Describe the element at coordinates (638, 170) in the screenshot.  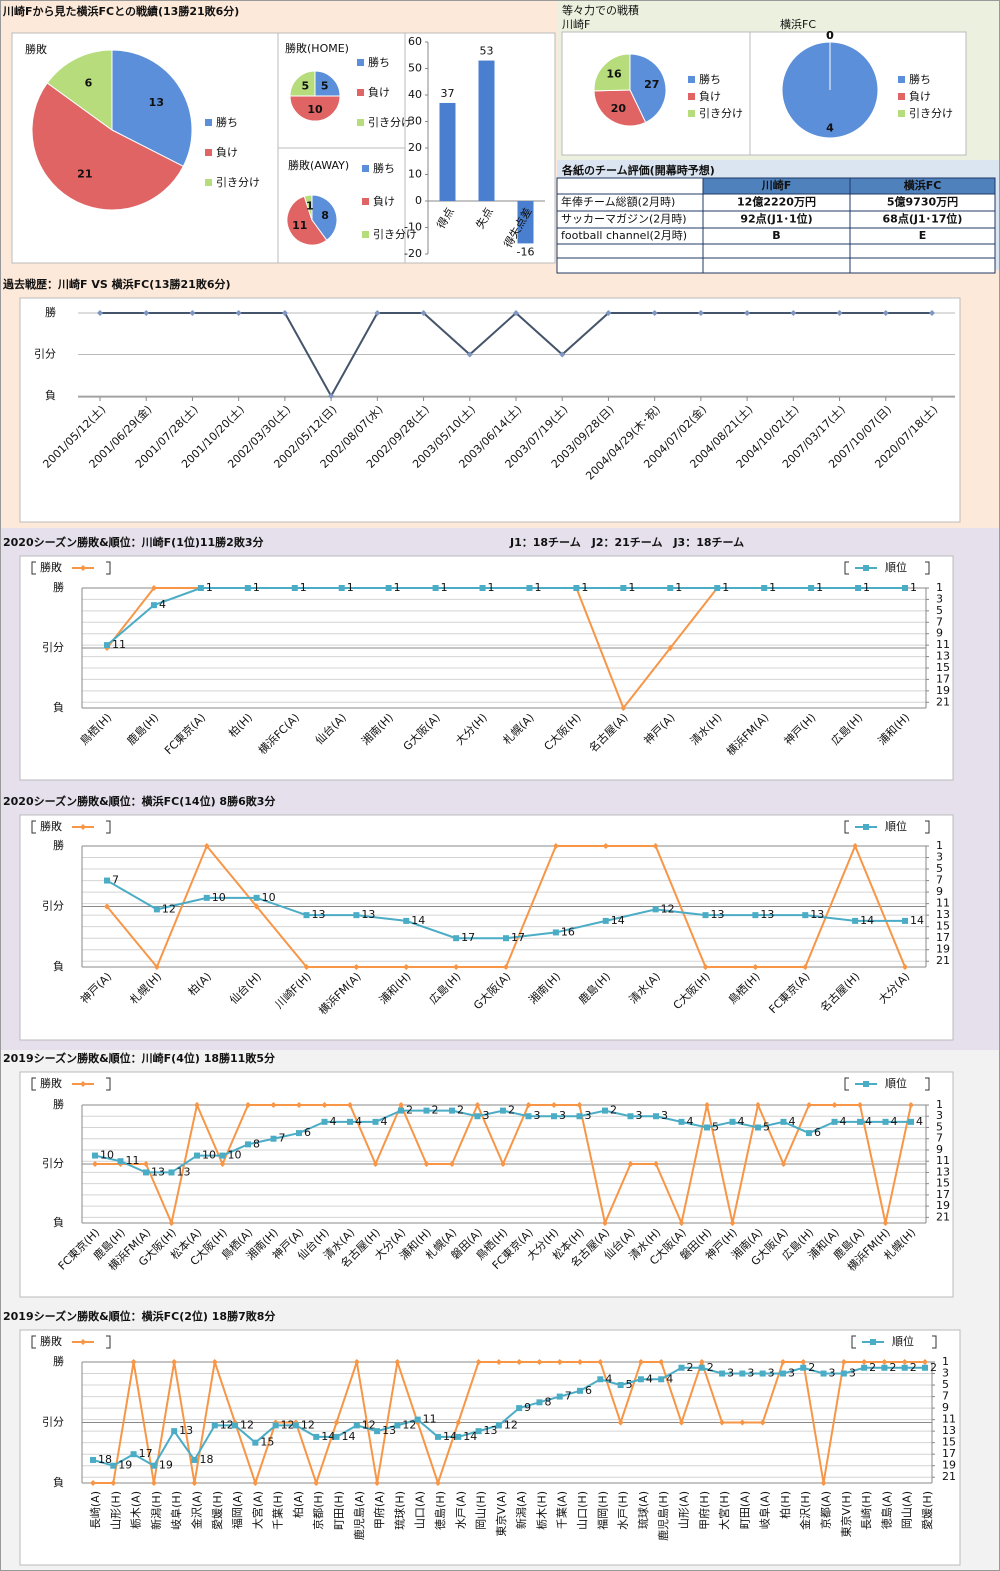
I see `table-title: 各紙のチーム評価(開幕時予想)` at that location.